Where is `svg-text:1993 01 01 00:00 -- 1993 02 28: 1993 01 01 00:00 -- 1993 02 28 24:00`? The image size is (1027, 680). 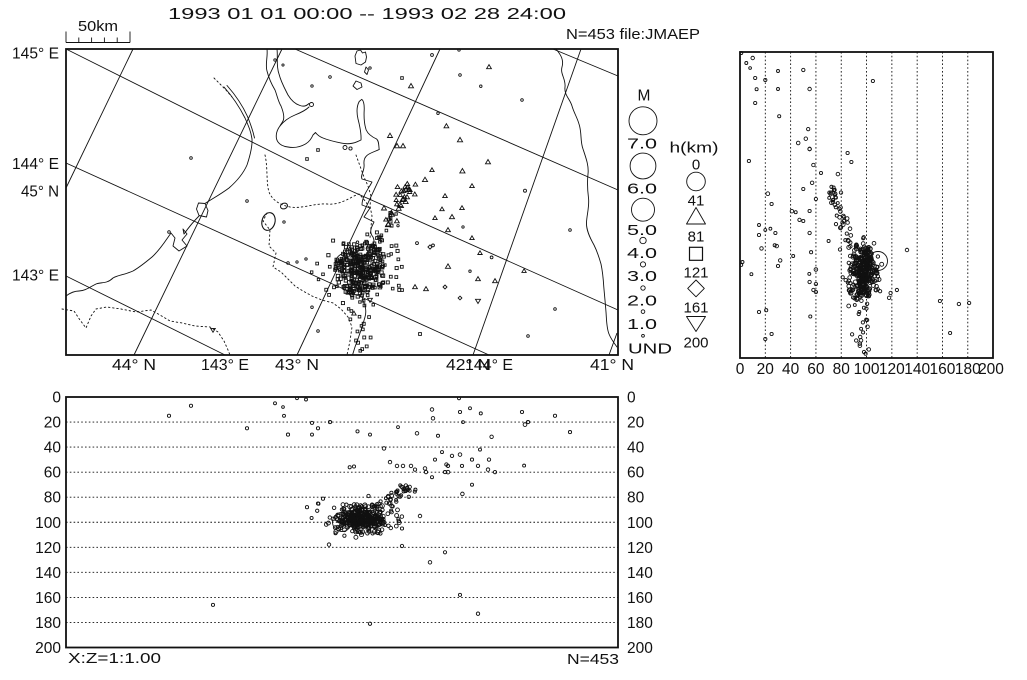 svg-text:1993 01 01 00:00 -- 1993 02 28: 1993 01 01 00:00 -- 1993 02 28 24:00 is located at coordinates (367, 14).